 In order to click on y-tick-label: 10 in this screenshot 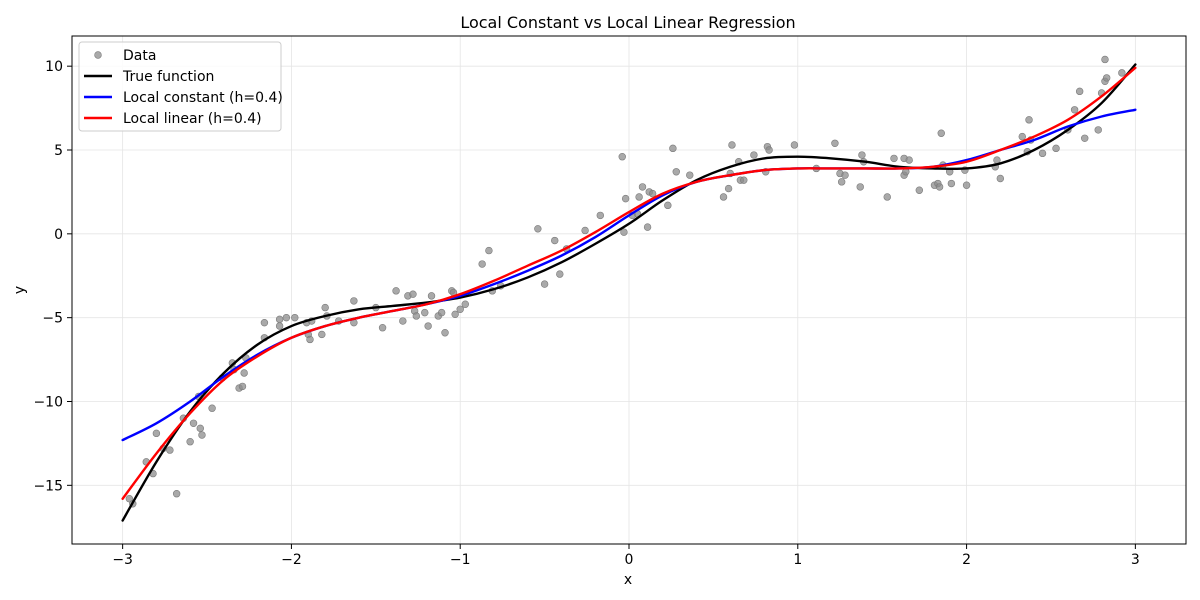, I will do `click(54, 67)`.